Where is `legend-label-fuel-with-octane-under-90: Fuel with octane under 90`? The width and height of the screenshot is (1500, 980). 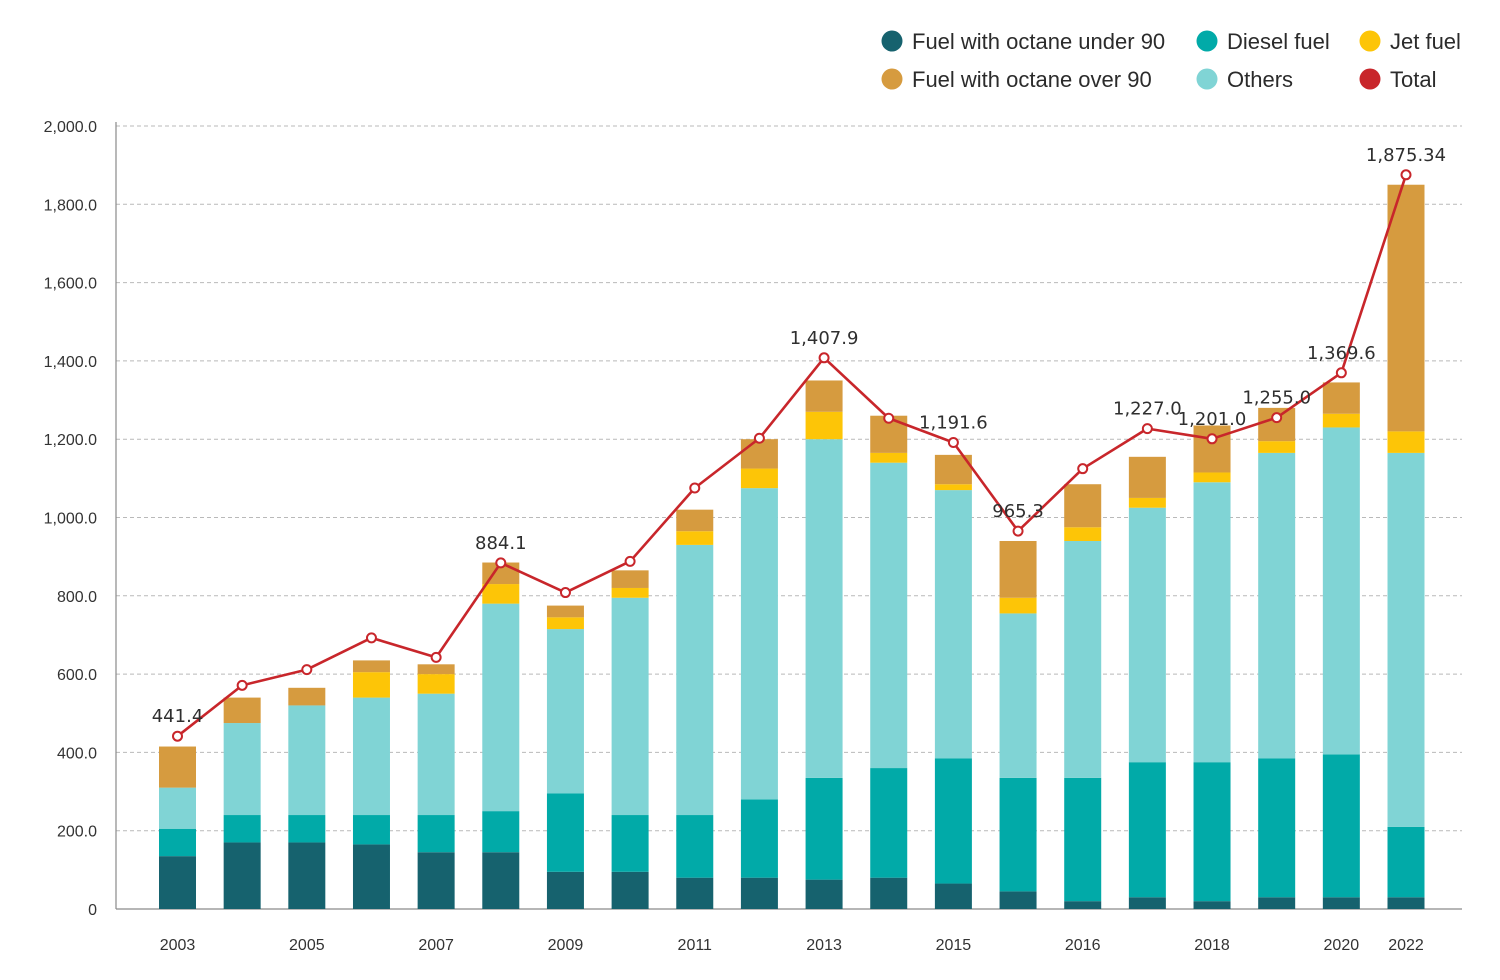
legend-label-fuel-with-octane-under-90: Fuel with octane under 90 is located at coordinates (1038, 41).